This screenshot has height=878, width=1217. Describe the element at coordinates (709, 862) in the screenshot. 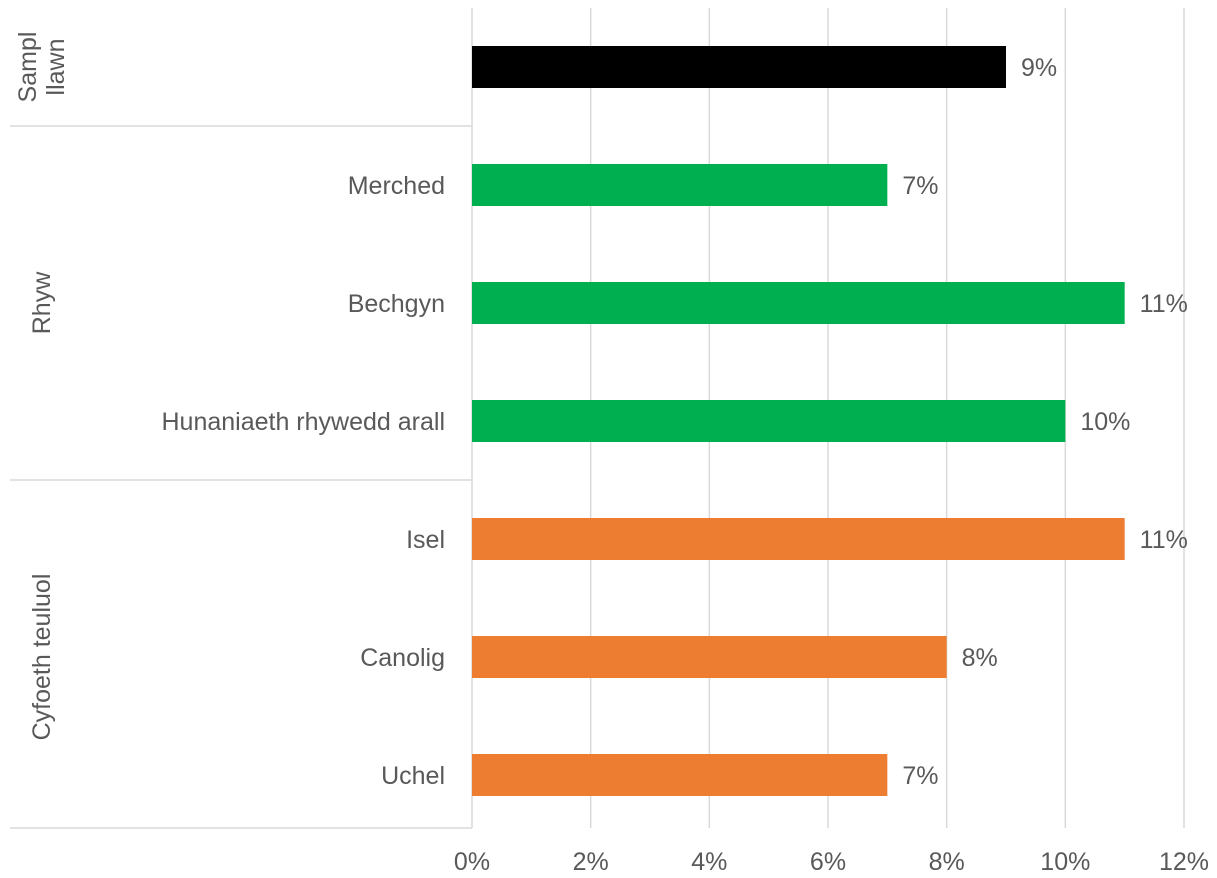

I see `x-tick-label: 4%` at that location.